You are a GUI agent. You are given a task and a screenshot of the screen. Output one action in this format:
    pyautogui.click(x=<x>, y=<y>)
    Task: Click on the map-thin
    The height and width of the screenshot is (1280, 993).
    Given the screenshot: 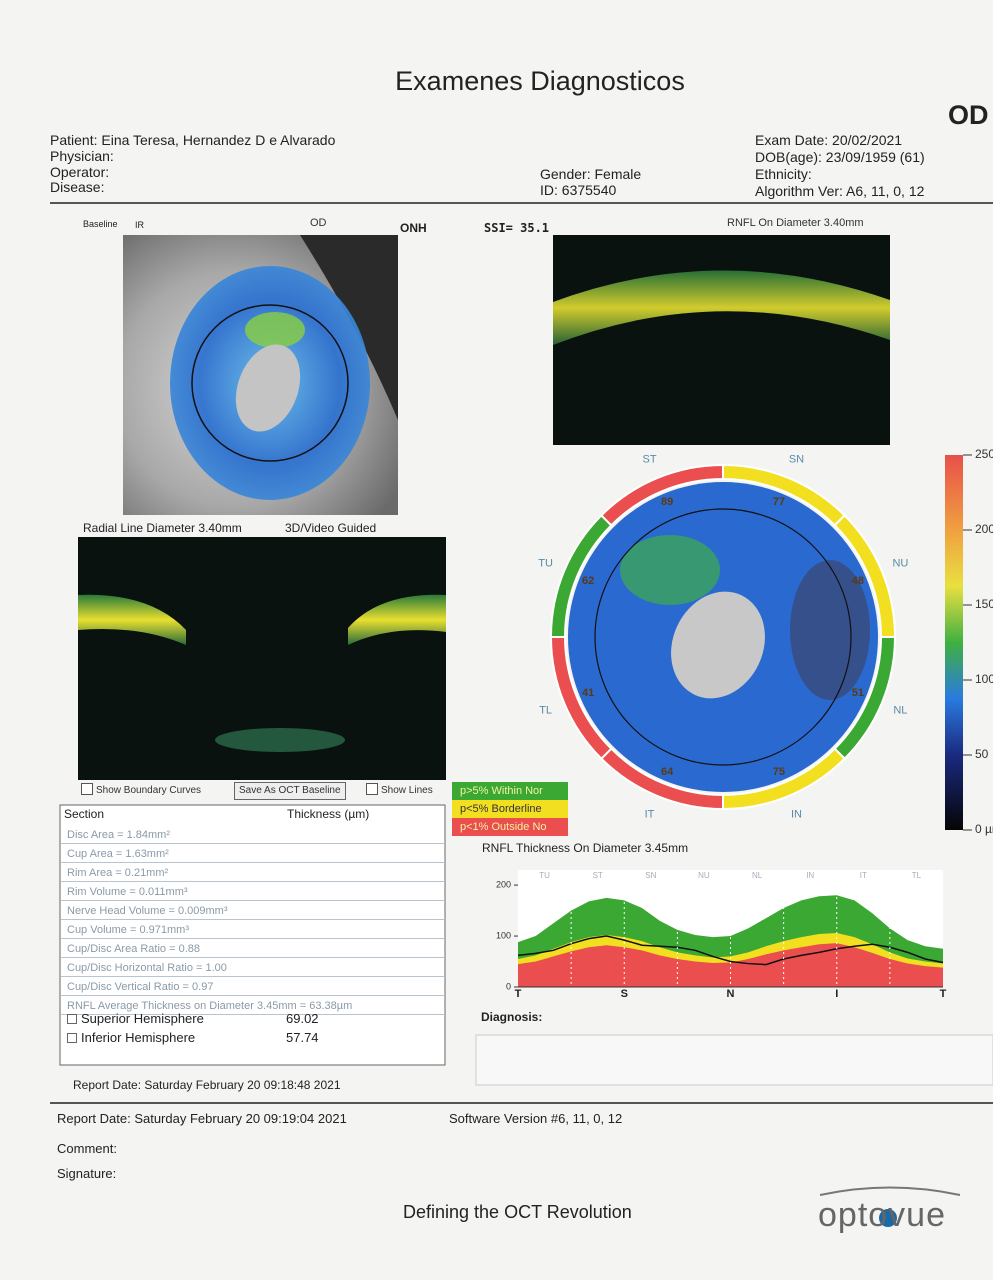 What is the action you would take?
    pyautogui.click(x=830, y=630)
    